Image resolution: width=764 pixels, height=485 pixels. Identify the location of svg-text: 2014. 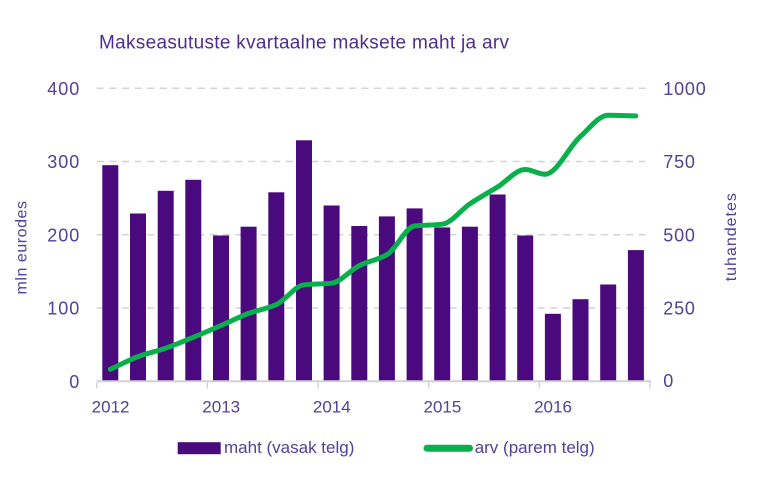
(332, 407).